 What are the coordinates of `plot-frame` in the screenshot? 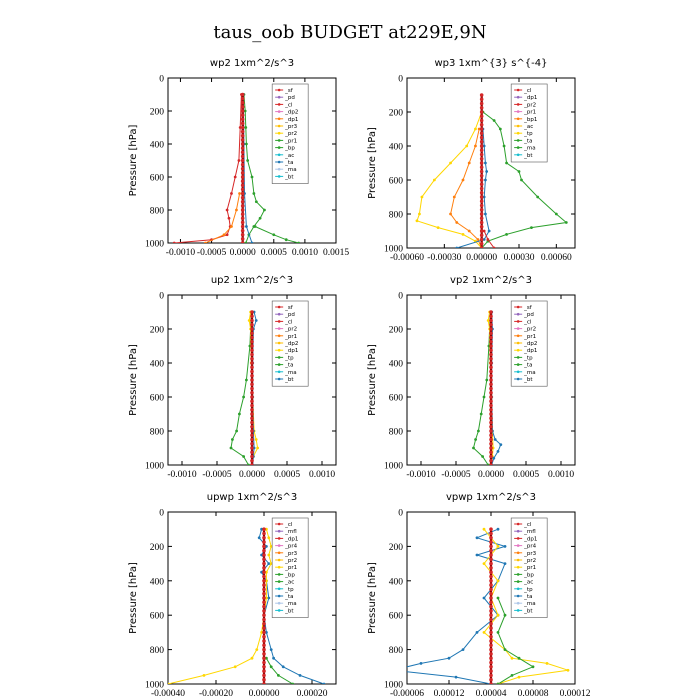 It's located at (252, 160).